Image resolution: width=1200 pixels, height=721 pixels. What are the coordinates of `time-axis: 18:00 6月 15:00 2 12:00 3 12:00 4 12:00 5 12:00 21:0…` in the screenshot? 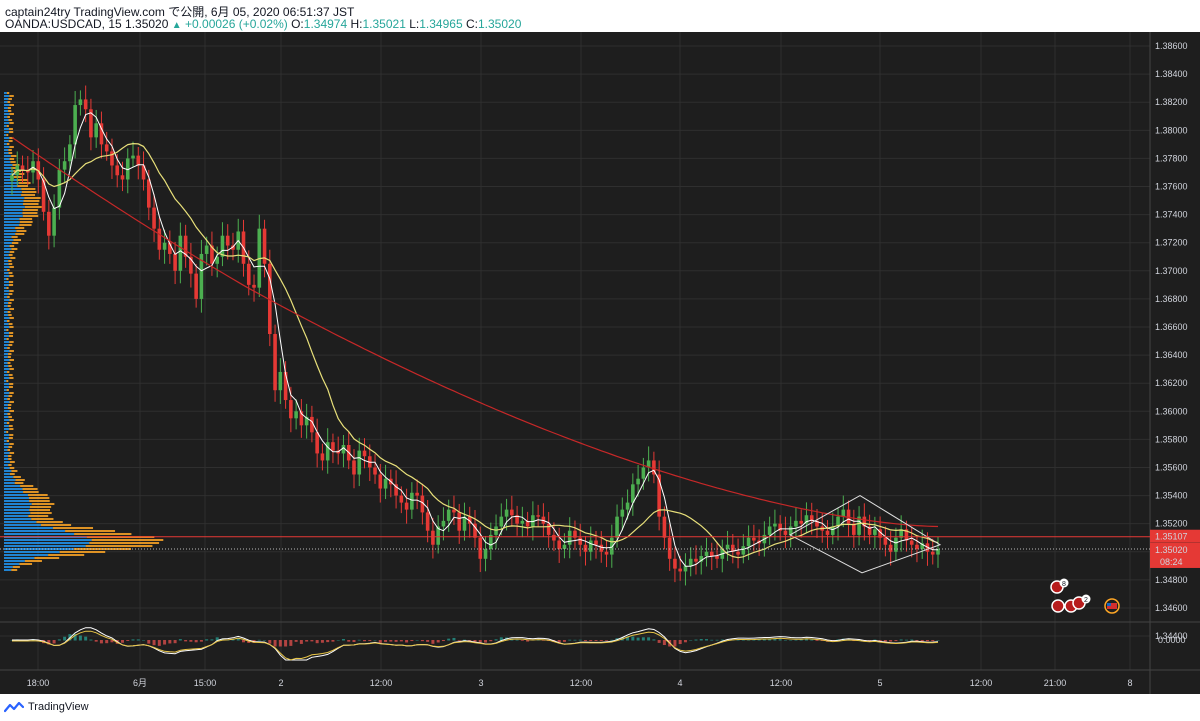 It's located at (580, 683).